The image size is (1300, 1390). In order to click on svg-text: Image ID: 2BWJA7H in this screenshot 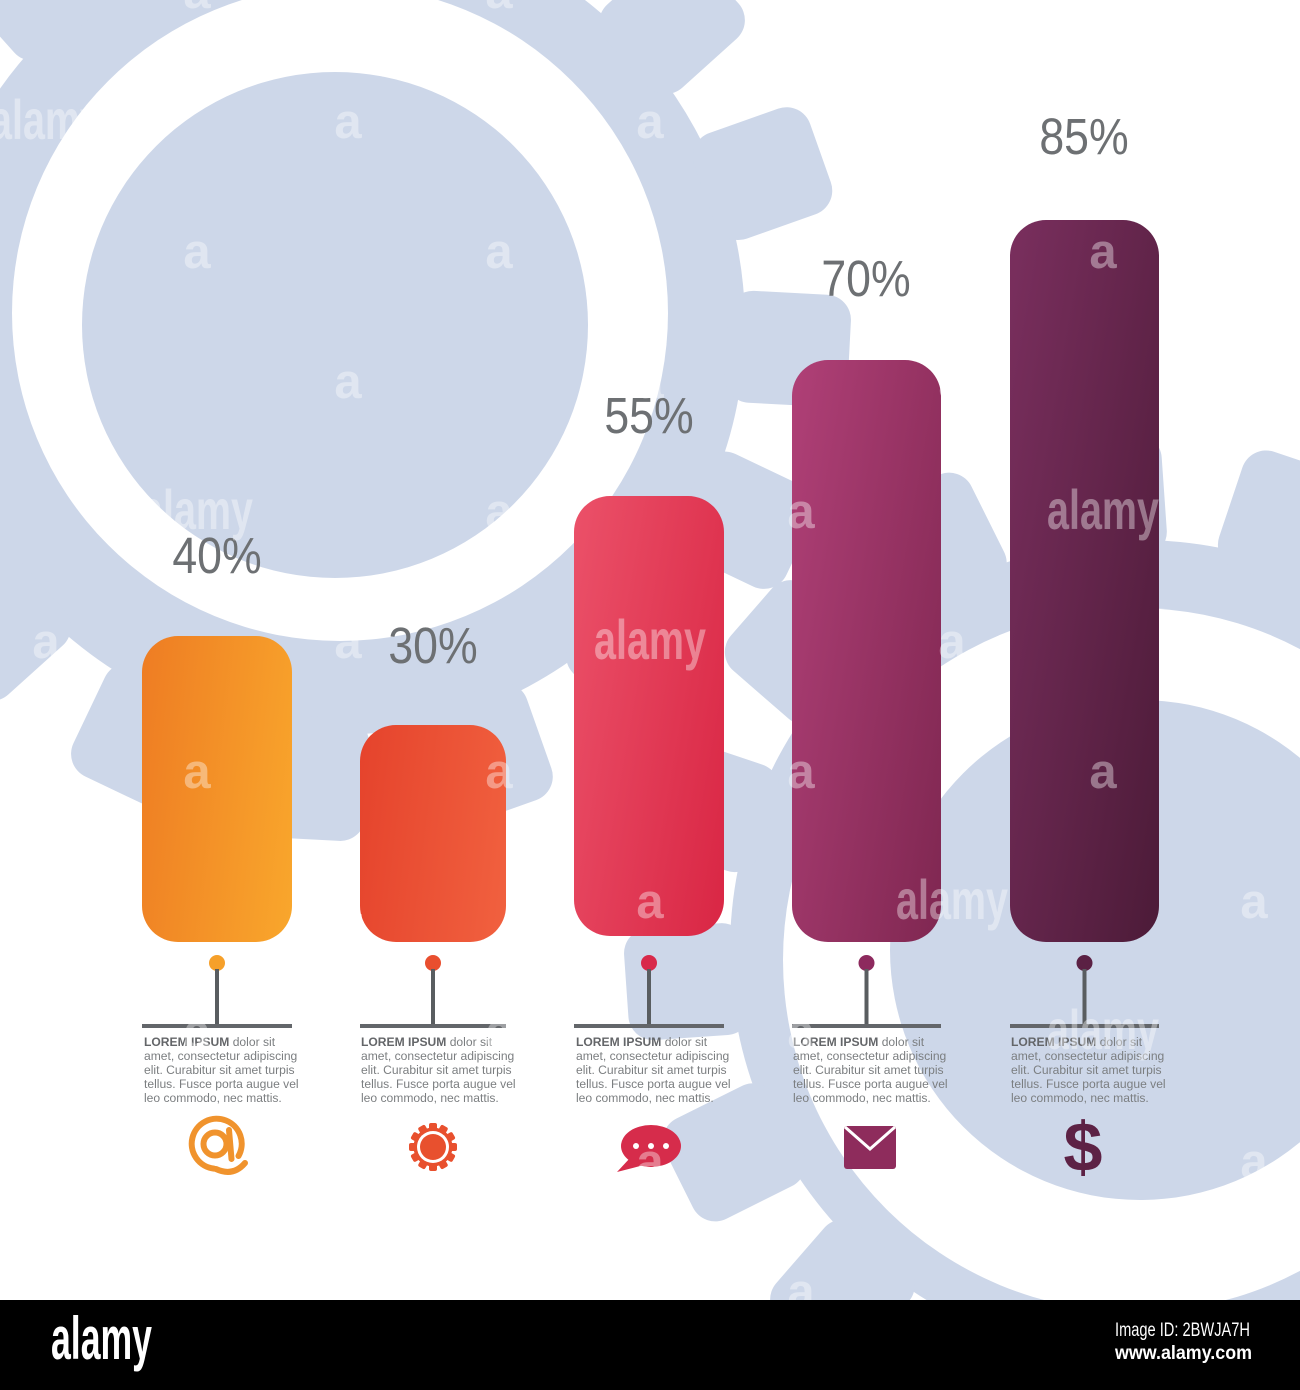, I will do `click(1182, 1330)`.